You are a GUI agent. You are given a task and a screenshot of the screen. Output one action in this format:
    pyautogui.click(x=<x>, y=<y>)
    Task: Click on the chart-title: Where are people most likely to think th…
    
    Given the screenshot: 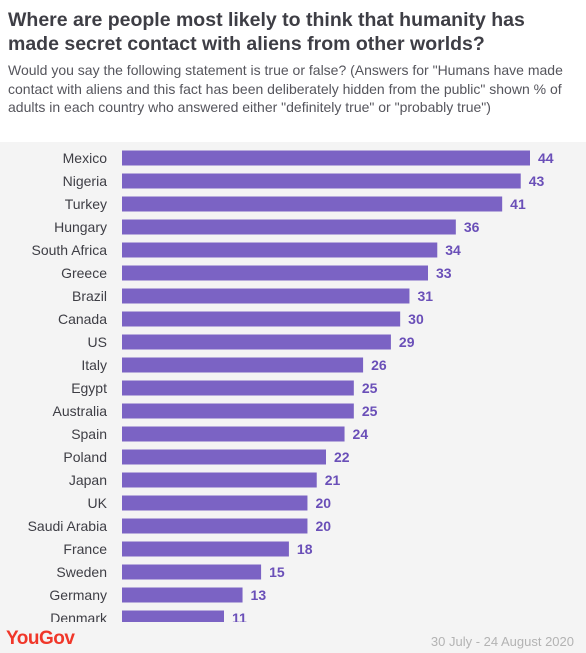 What is the action you would take?
    pyautogui.click(x=266, y=32)
    